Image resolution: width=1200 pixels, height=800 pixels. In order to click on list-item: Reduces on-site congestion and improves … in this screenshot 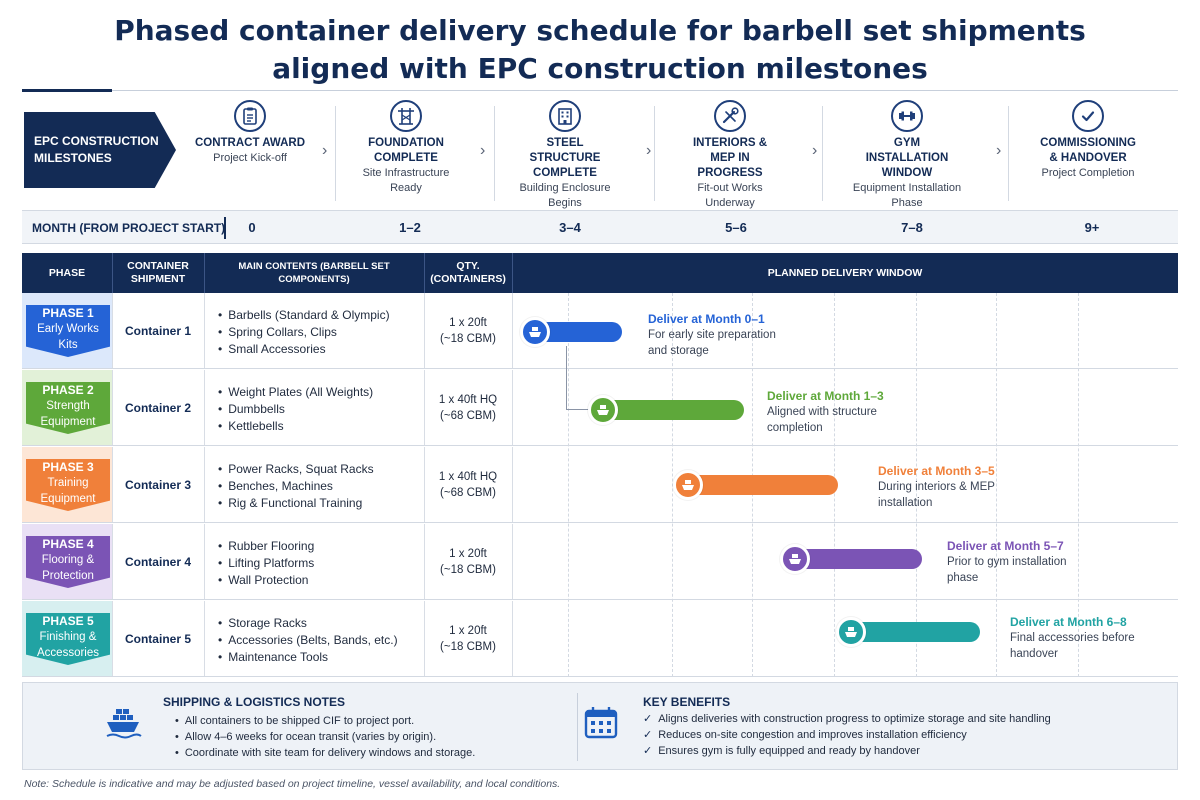, I will do `click(847, 735)`.